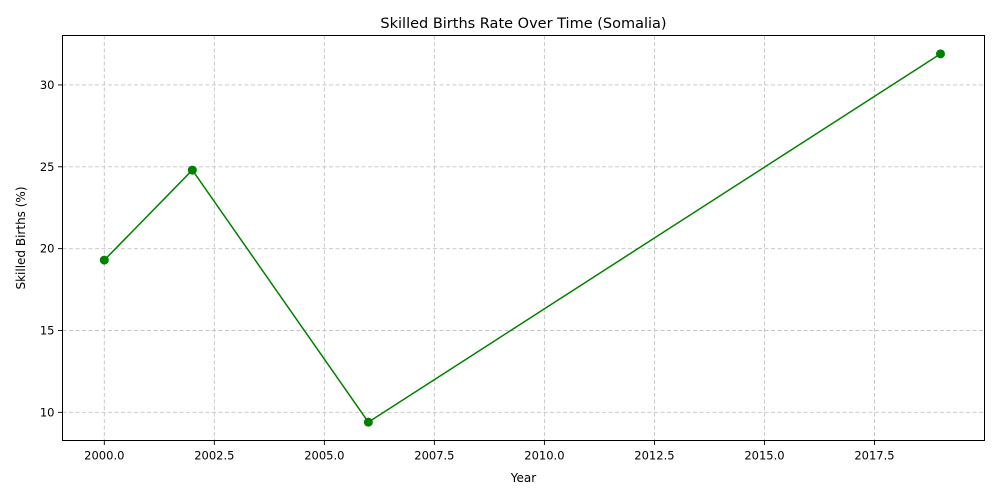 This screenshot has width=1000, height=500. Describe the element at coordinates (47, 249) in the screenshot. I see `y-tick-label: 20` at that location.